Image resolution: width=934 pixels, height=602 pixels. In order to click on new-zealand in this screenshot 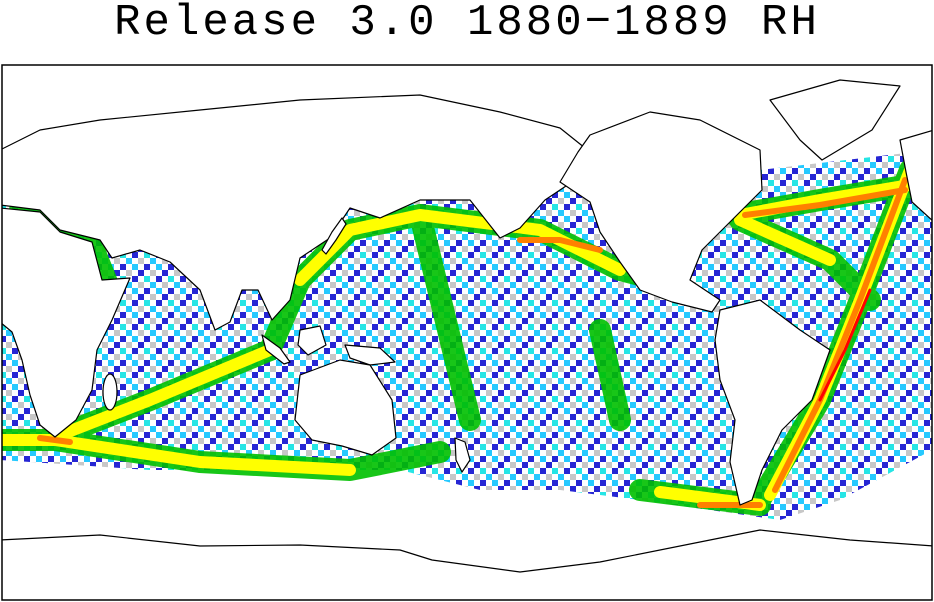, I will do `click(462, 455)`.